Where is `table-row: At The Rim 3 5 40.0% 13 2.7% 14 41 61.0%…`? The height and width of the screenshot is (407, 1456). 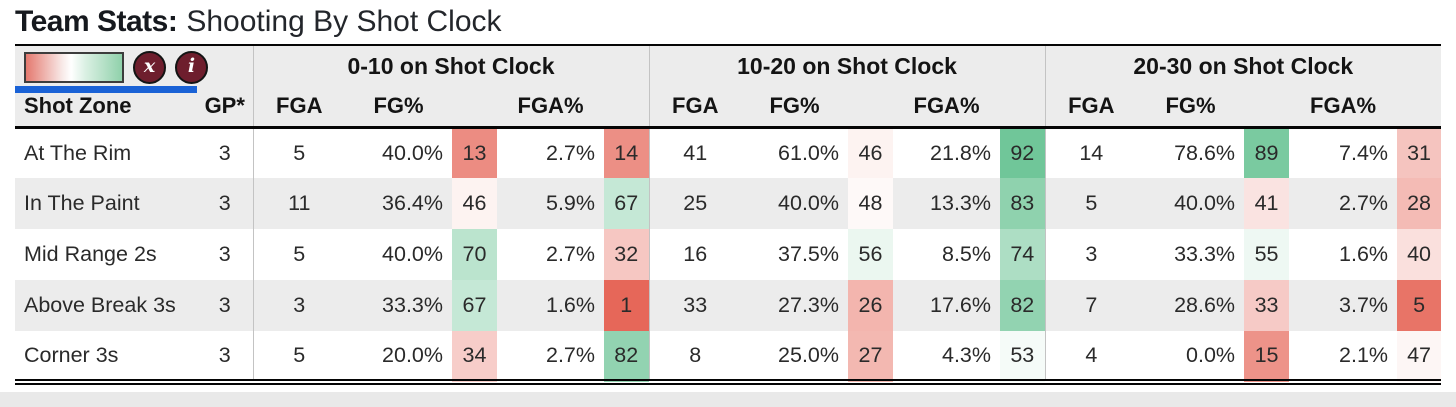 table-row: At The Rim 3 5 40.0% 13 2.7% 14 41 61.0%… is located at coordinates (728, 152).